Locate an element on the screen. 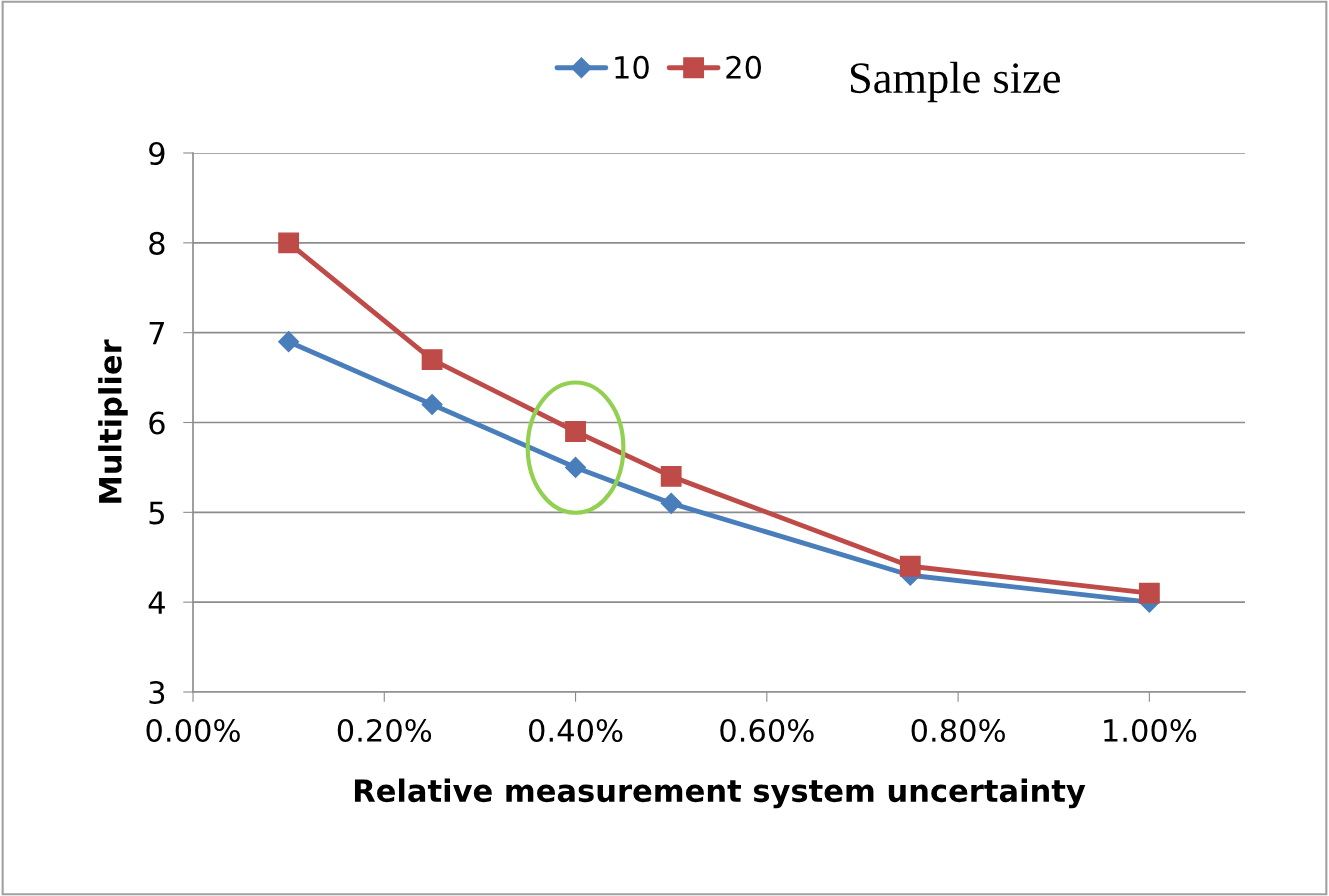 Image resolution: width=1329 pixels, height=896 pixels. legend-label: 20 is located at coordinates (744, 67).